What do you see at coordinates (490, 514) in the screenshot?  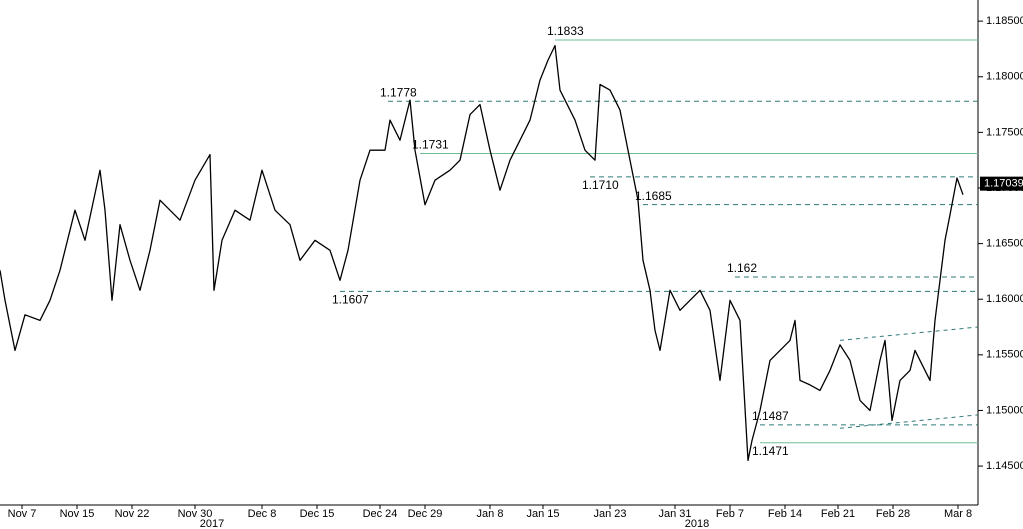 I see `x-tick-label: Jan 8` at bounding box center [490, 514].